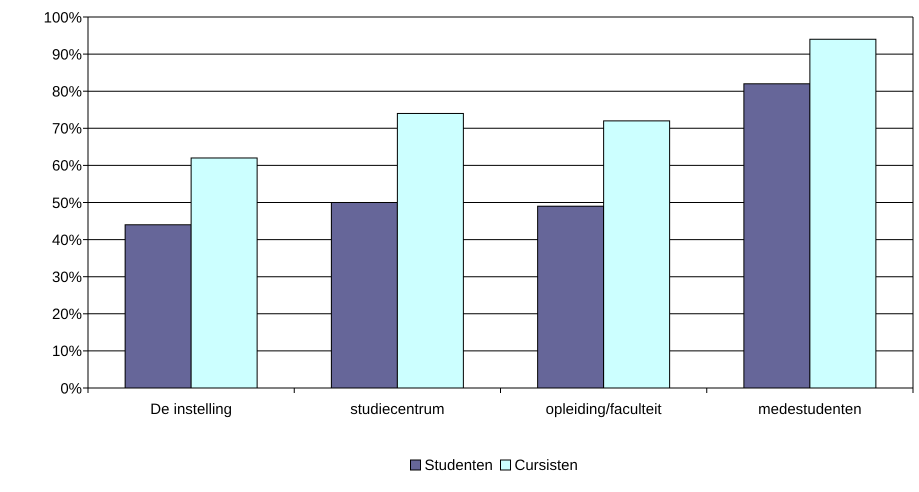  I want to click on y-tick-label: 20%, so click(67, 315).